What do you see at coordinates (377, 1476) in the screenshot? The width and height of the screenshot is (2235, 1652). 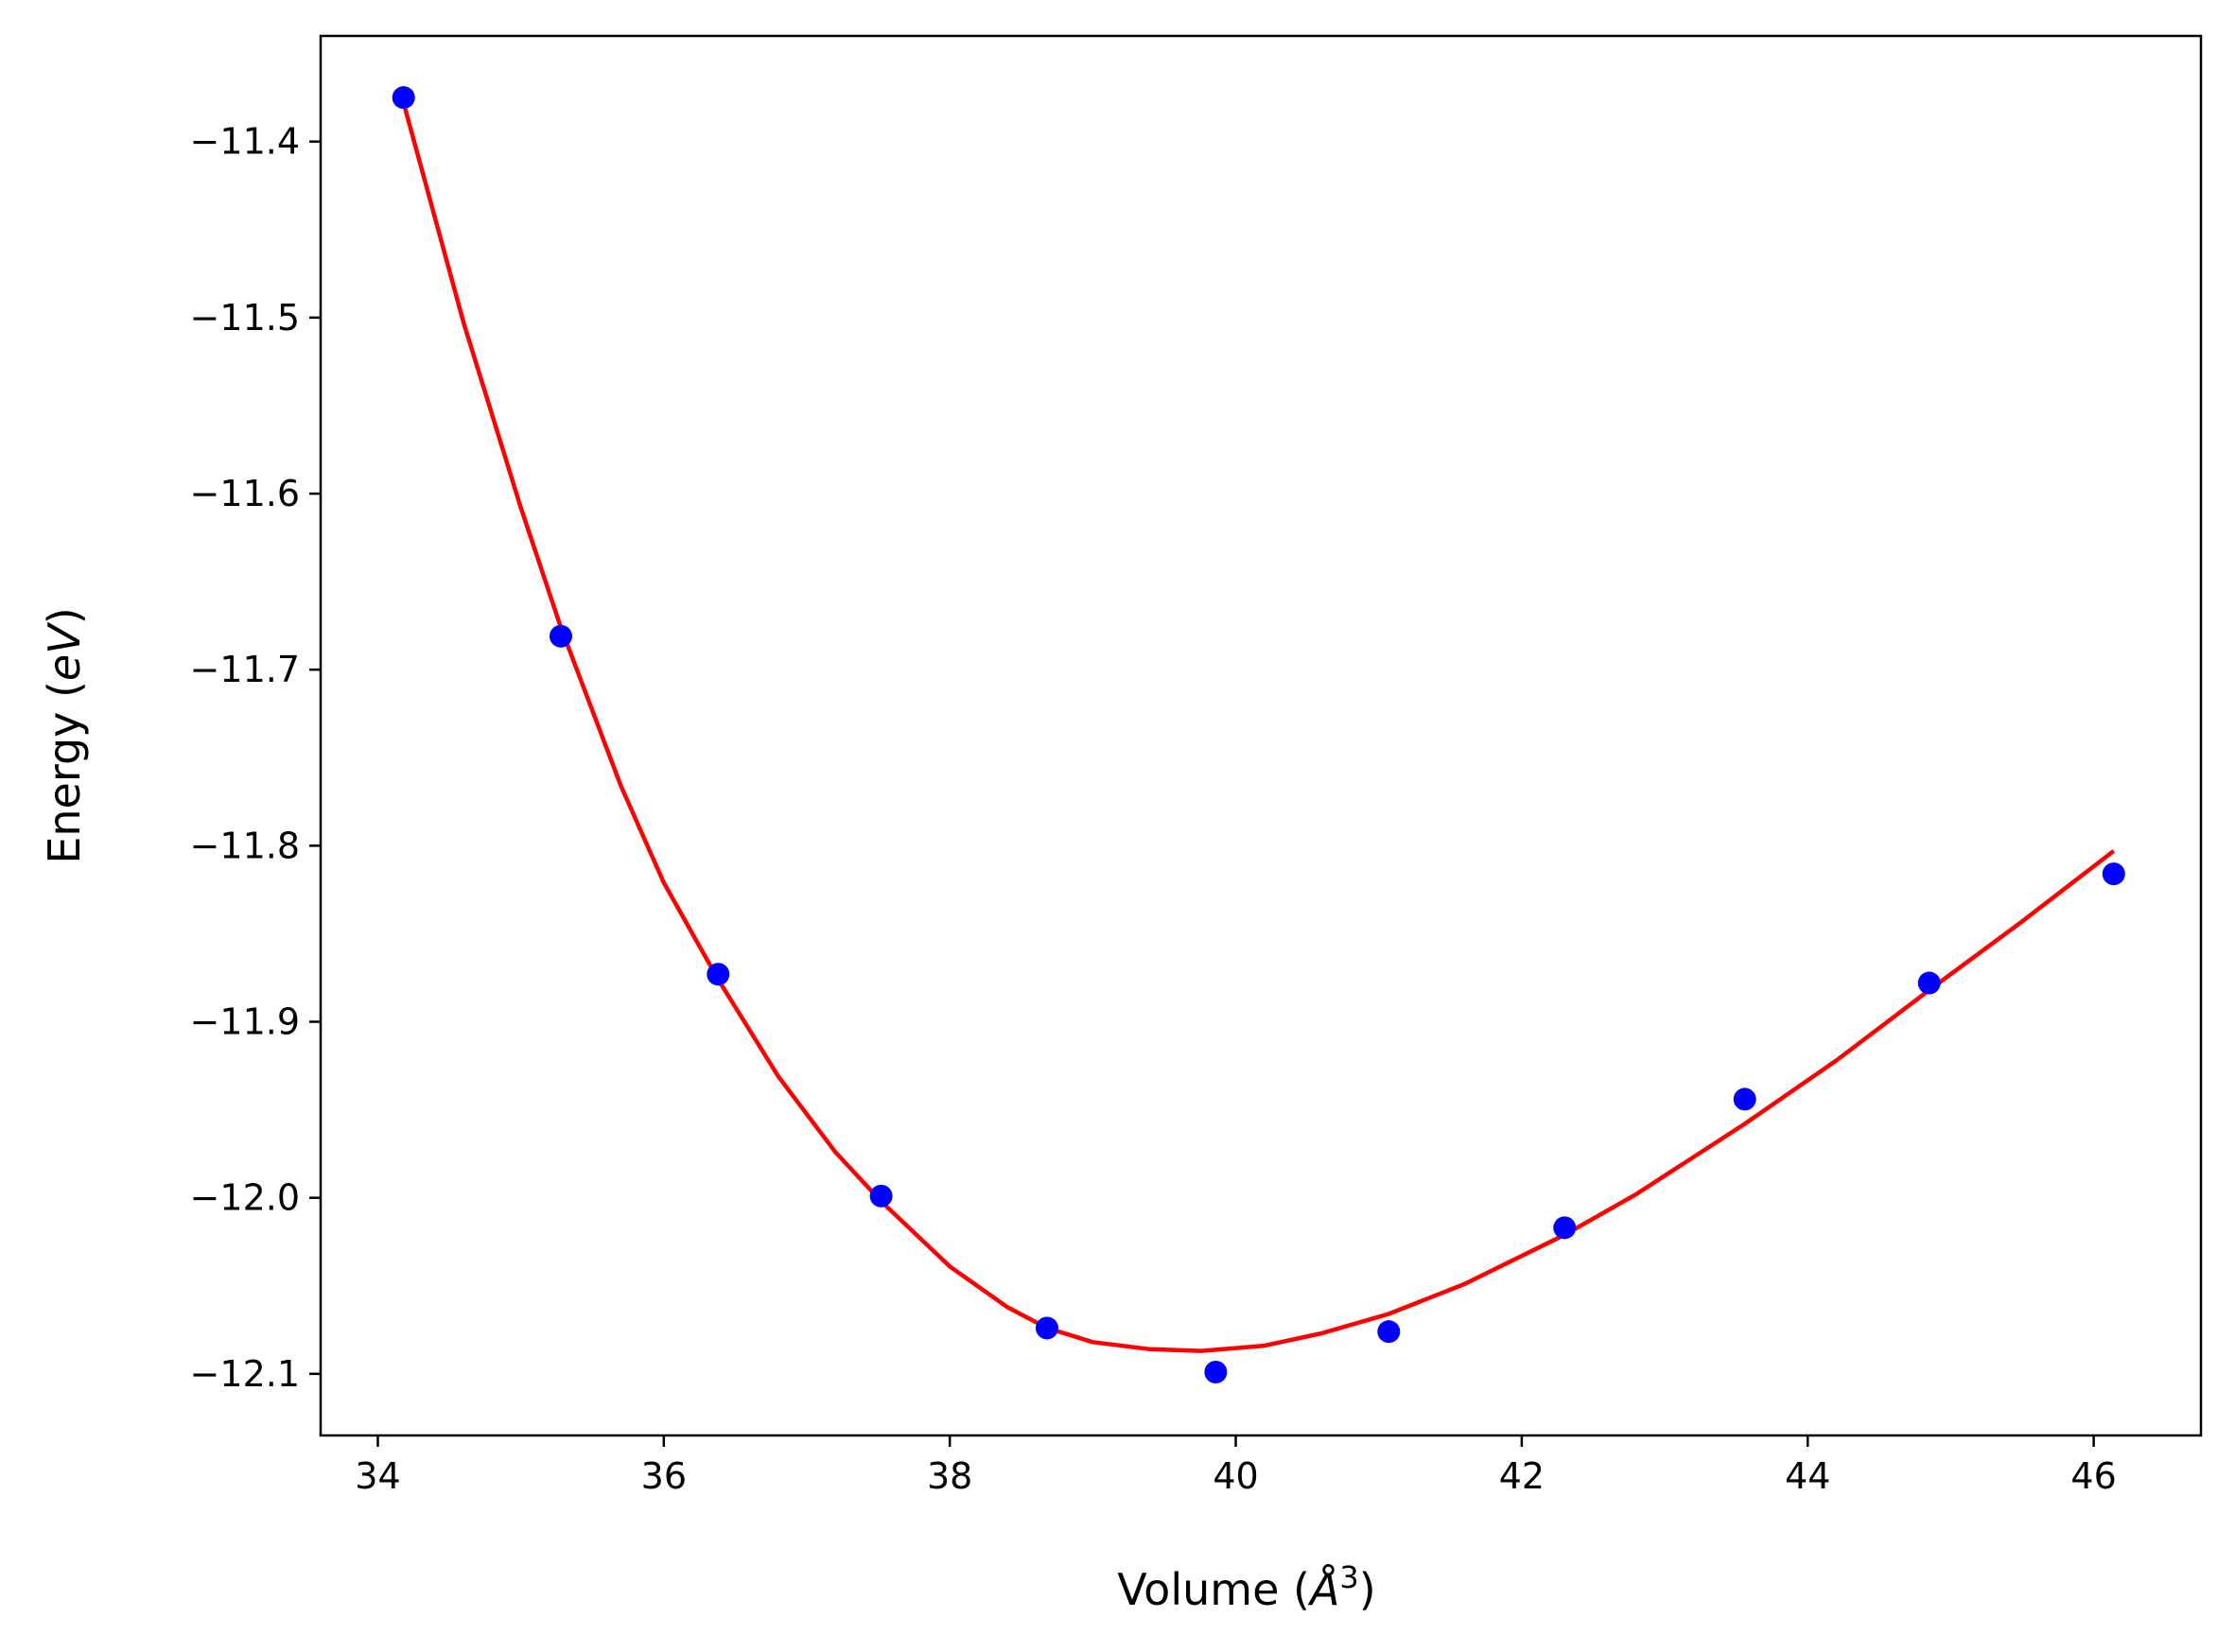 I see `x-tick-label: 34` at bounding box center [377, 1476].